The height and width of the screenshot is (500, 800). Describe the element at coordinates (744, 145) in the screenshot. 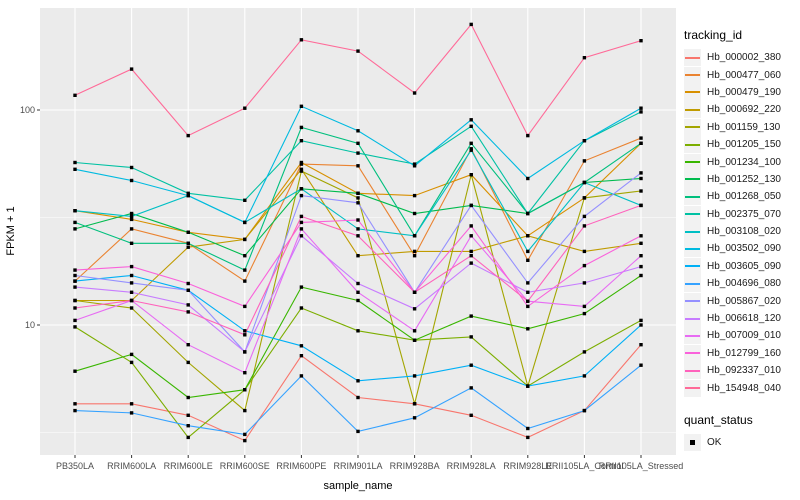

I see `legend-item-label: Hb_001205_150` at that location.